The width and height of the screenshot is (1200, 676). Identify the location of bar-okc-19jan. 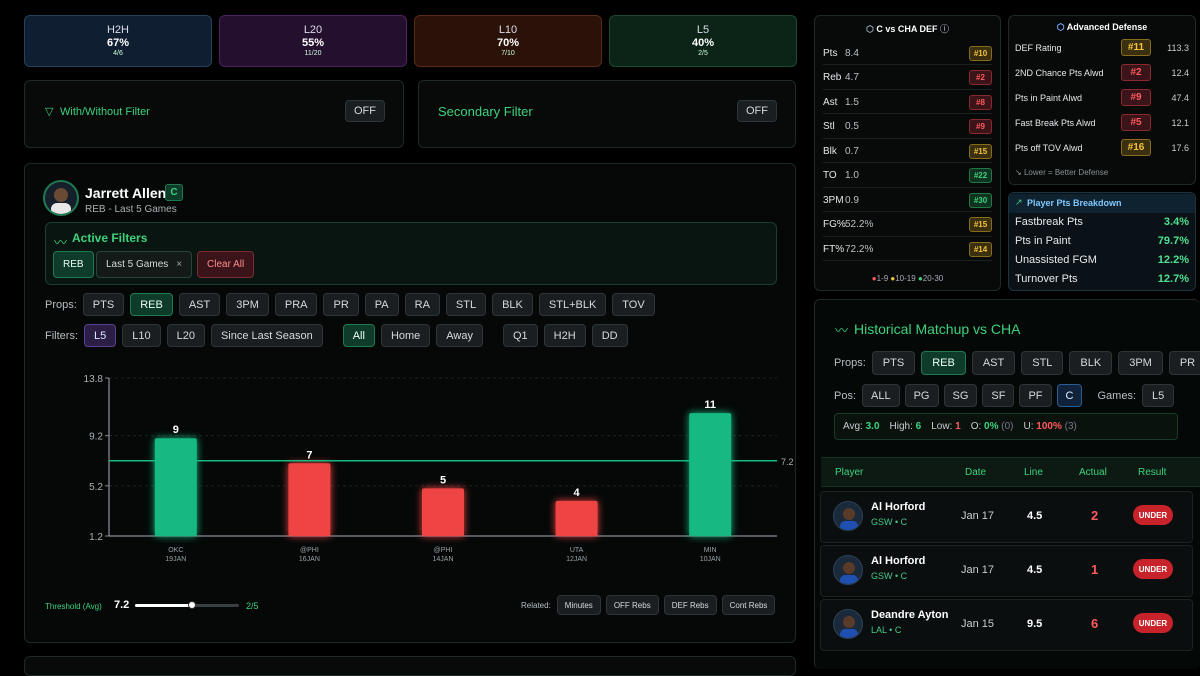
(175, 487).